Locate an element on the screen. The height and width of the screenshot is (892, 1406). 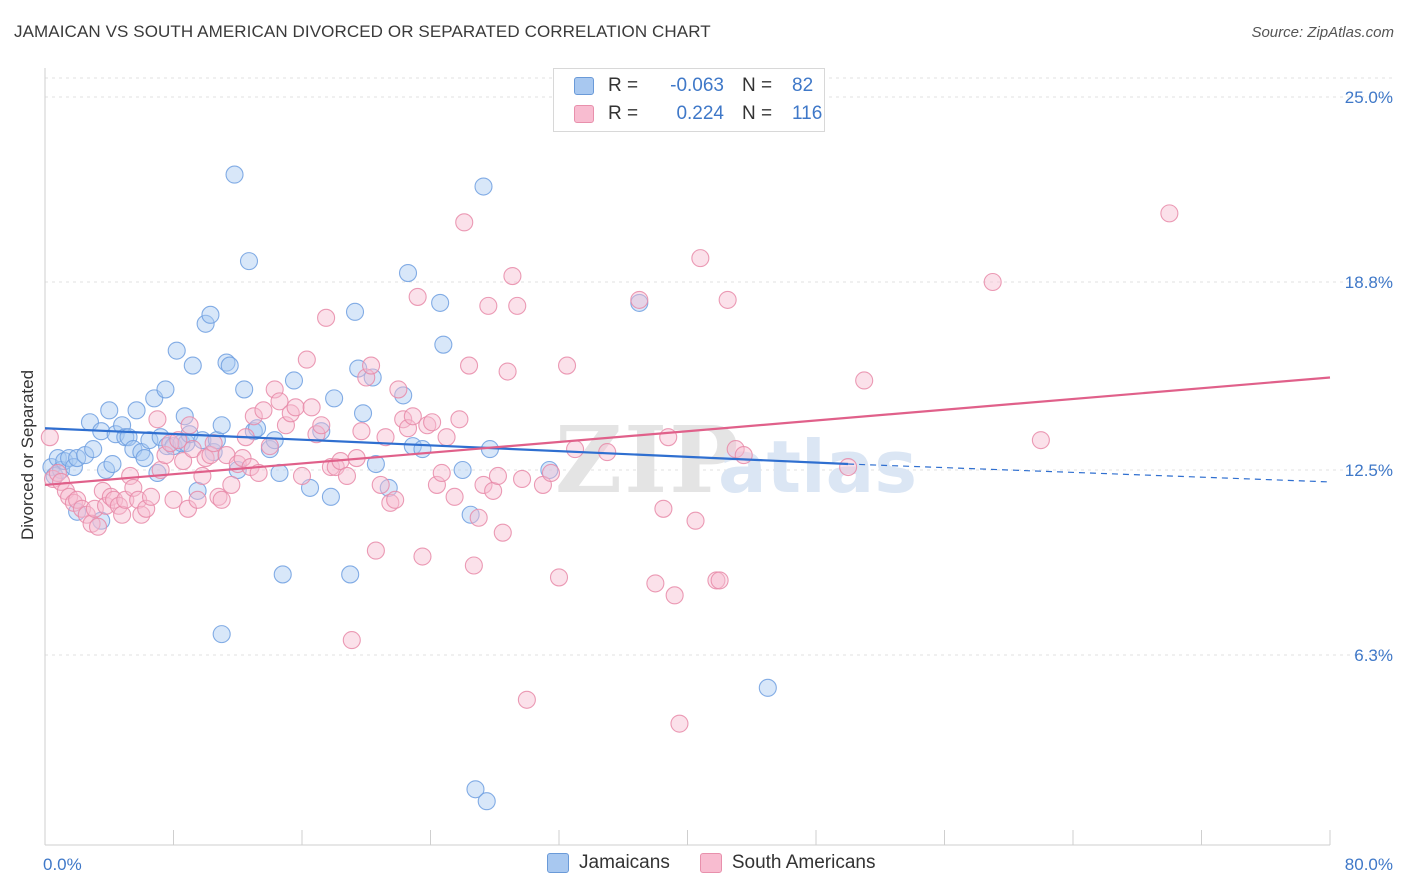
legend-row-south-americans: R = 0.224 N = 116 is located at coordinates (698, 114).